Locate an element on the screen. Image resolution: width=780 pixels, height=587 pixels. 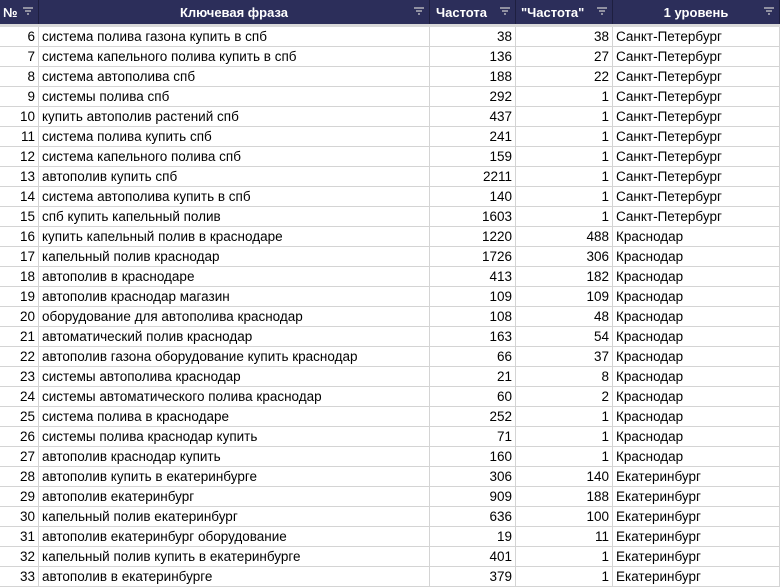
cell-num: 21 is located at coordinates (19, 337).